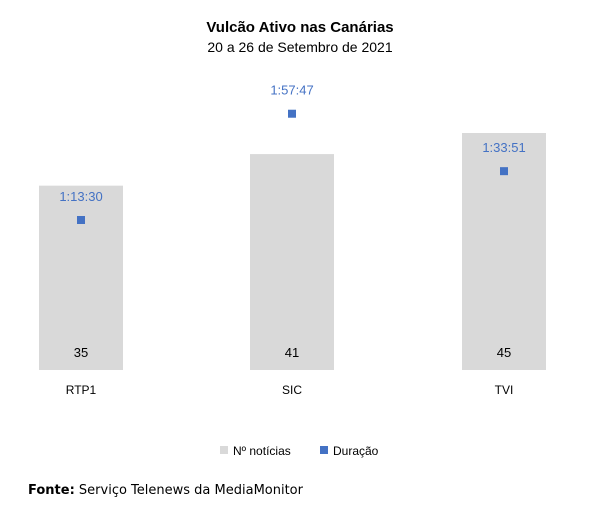 The height and width of the screenshot is (516, 590). Describe the element at coordinates (190, 490) in the screenshot. I see `source-text: Serviço Telenews da MediaMonitor` at that location.